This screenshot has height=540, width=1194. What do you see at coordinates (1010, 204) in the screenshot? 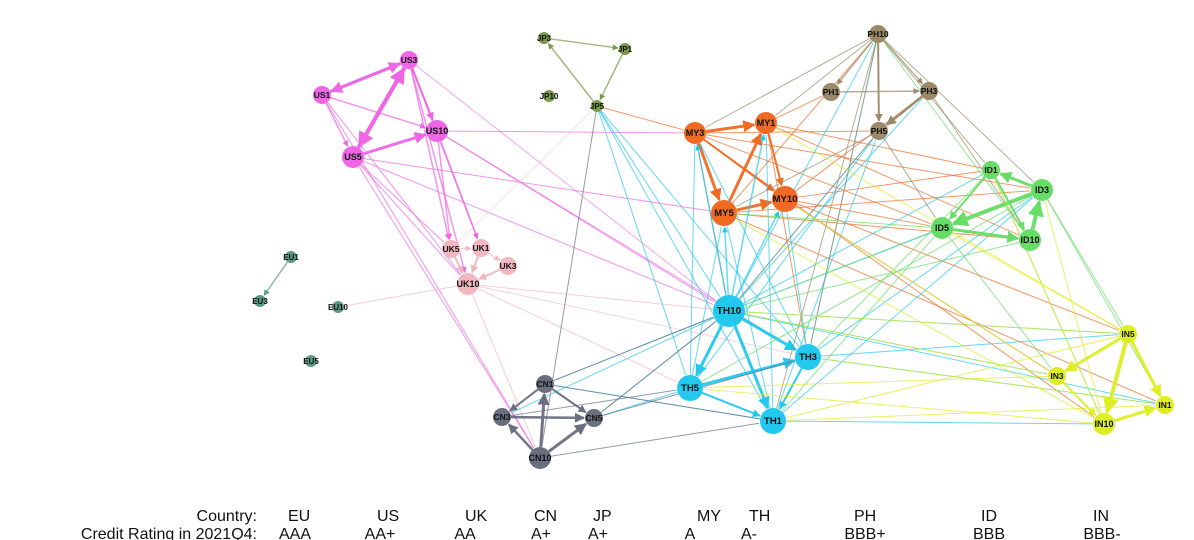
I see `edge-id1-to-id10` at bounding box center [1010, 204].